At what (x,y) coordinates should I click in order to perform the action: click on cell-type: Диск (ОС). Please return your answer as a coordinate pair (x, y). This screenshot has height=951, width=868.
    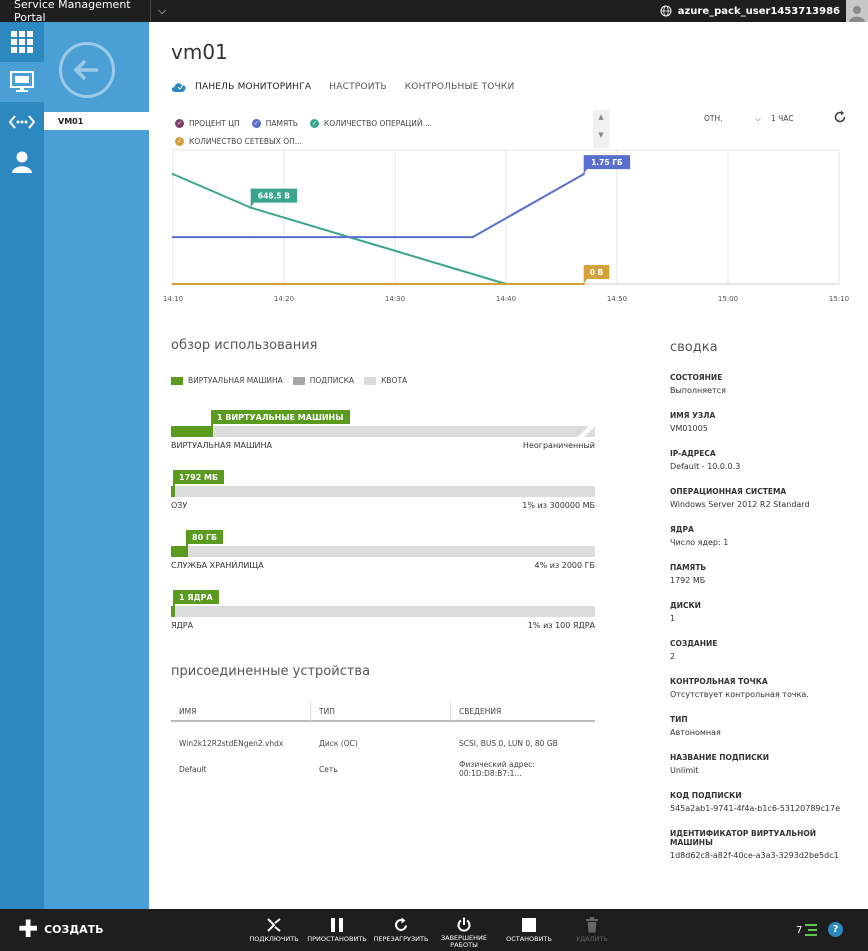
    Looking at the image, I should click on (338, 743).